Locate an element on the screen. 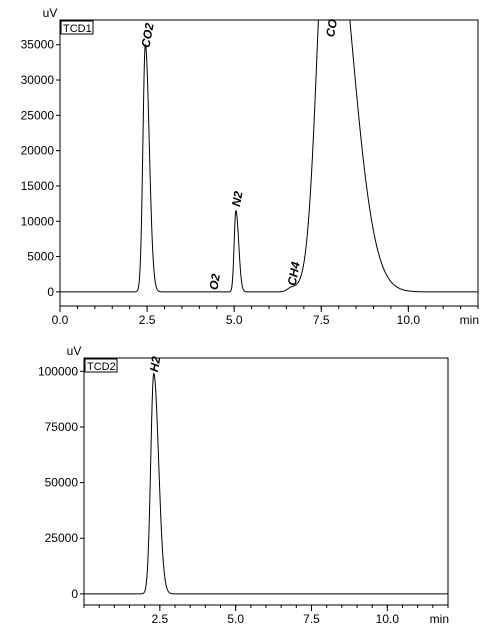  y-tick-label: 20000 is located at coordinates (38, 151).